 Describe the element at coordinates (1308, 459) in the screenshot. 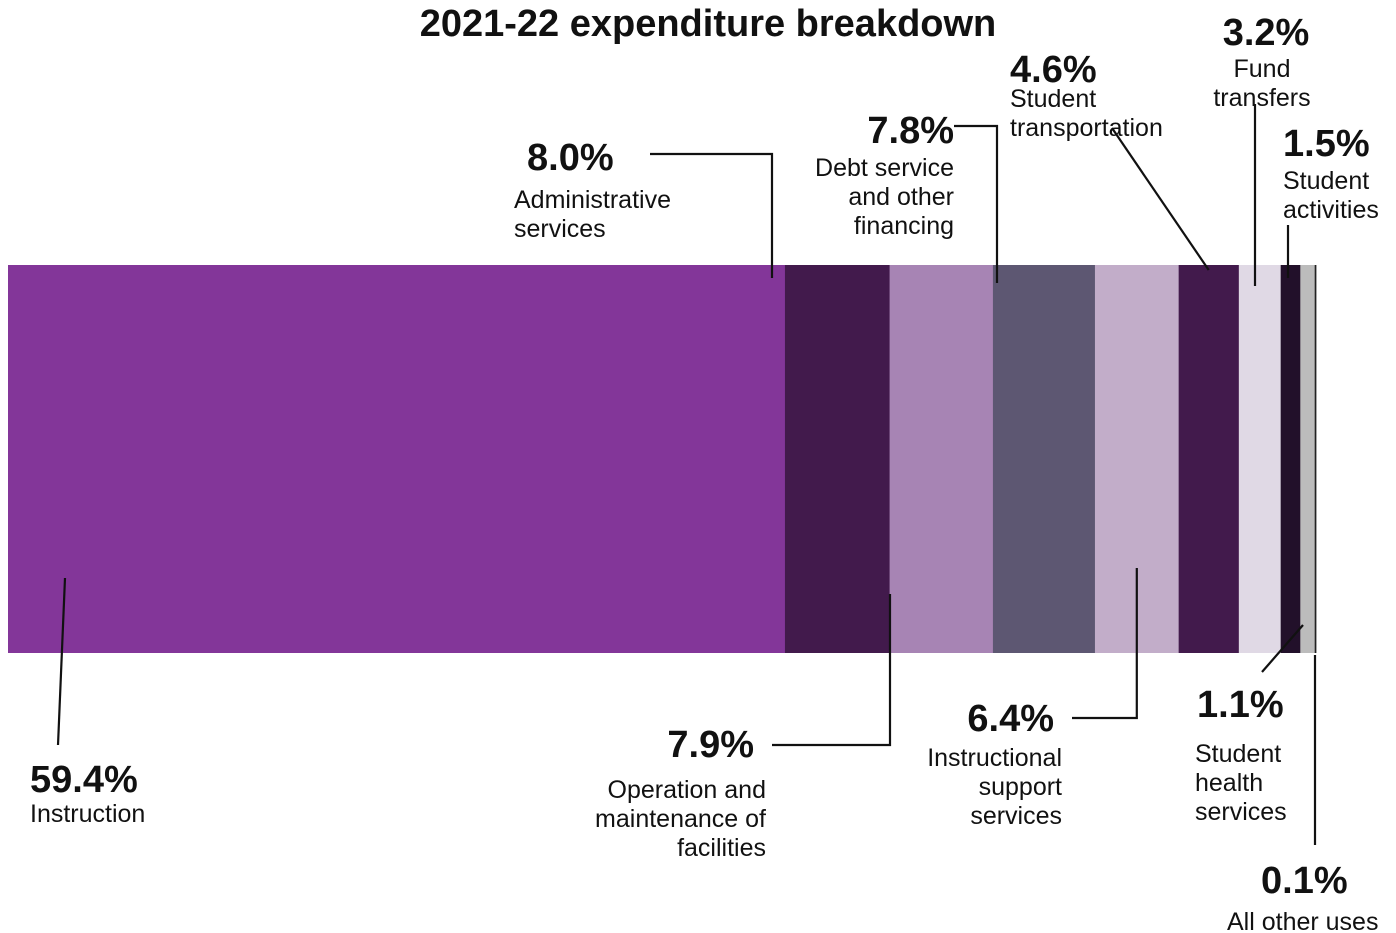

I see `bar-segment-student-health` at that location.